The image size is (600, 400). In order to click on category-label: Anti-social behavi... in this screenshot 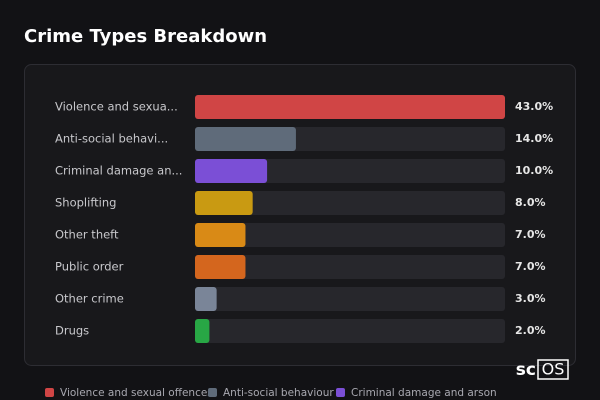, I will do `click(111, 139)`.